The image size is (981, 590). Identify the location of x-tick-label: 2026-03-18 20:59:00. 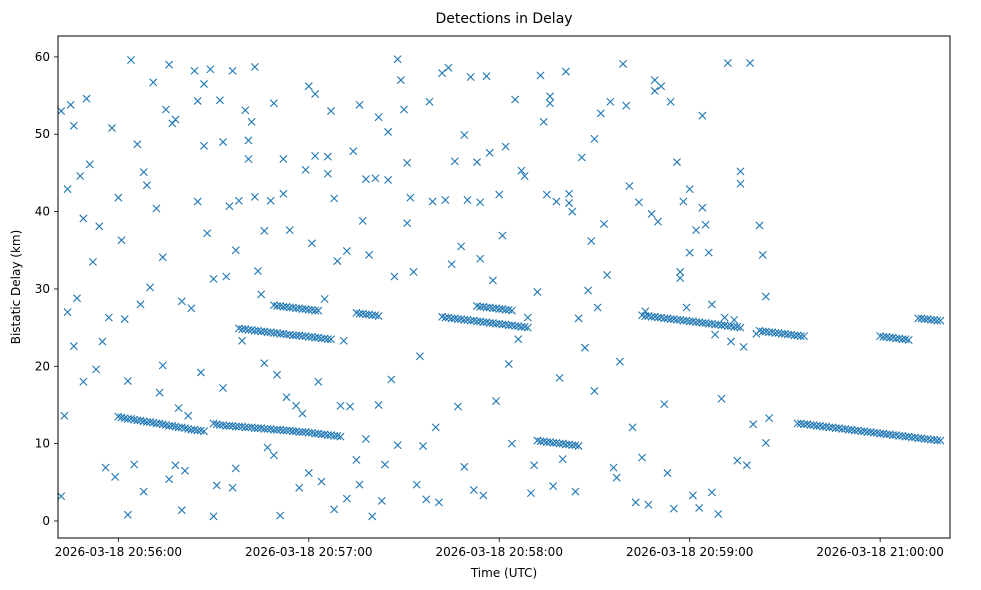
(689, 552).